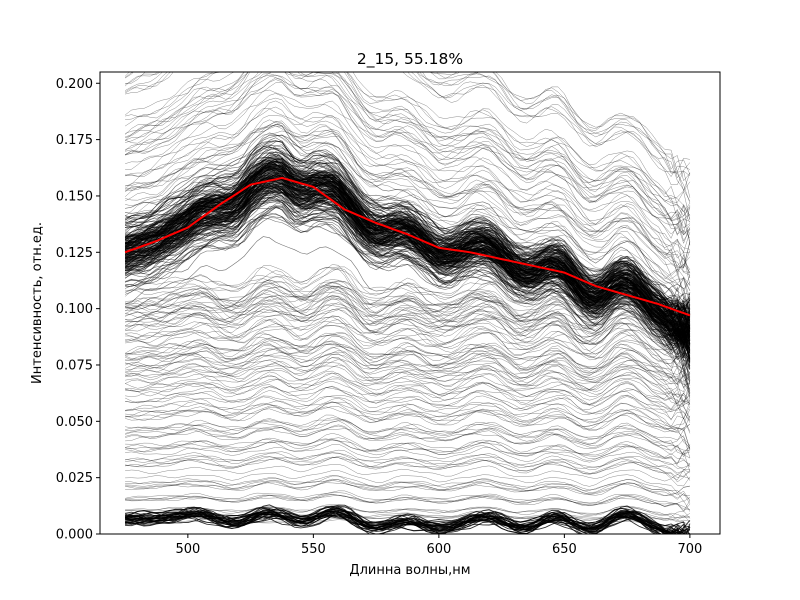 The image size is (800, 600). What do you see at coordinates (409, 570) in the screenshot?
I see `x-axis-label: Длинна волны,нм` at bounding box center [409, 570].